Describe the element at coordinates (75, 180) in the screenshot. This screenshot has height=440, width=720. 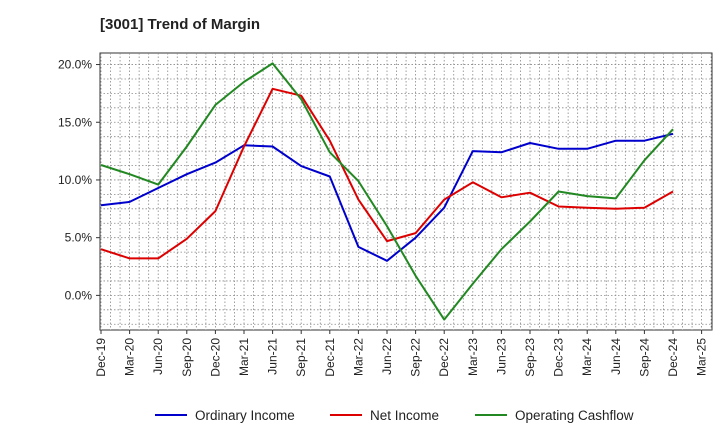
I see `y-tick-label: 10.0%` at that location.